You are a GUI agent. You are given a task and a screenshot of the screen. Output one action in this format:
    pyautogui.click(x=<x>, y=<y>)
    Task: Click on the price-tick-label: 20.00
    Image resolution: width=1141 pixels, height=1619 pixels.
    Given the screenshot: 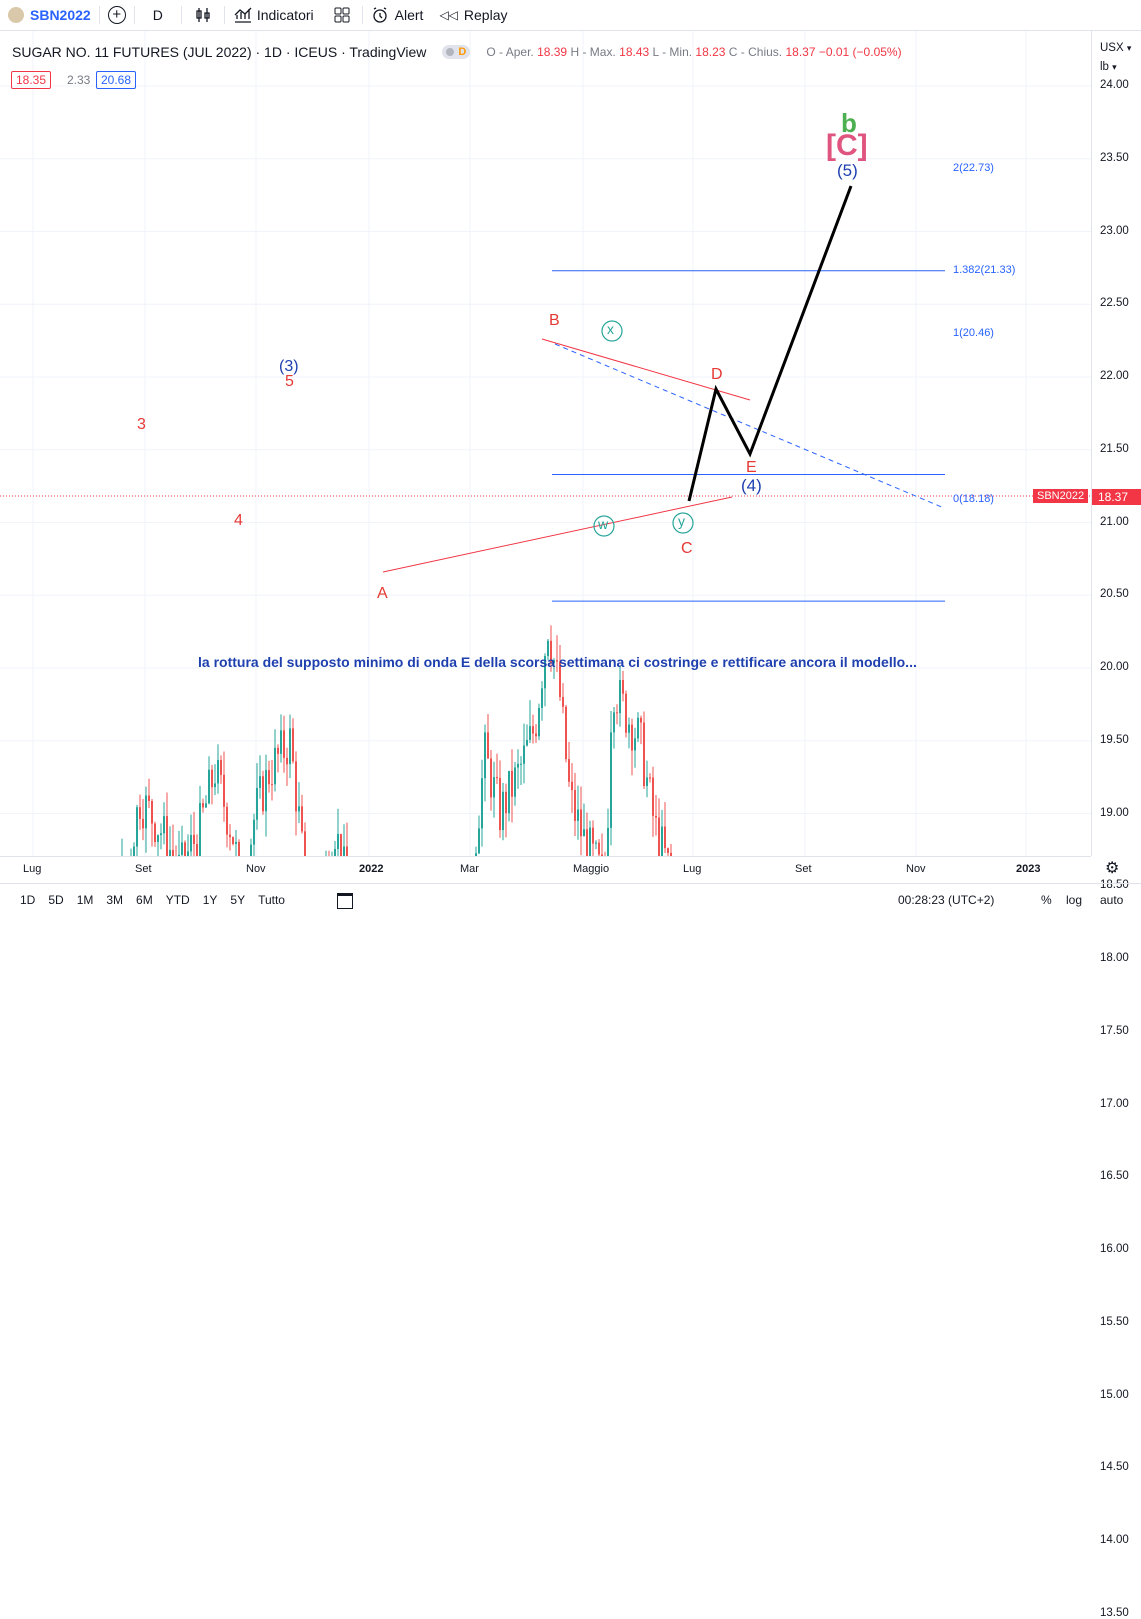 What is the action you would take?
    pyautogui.click(x=1114, y=667)
    